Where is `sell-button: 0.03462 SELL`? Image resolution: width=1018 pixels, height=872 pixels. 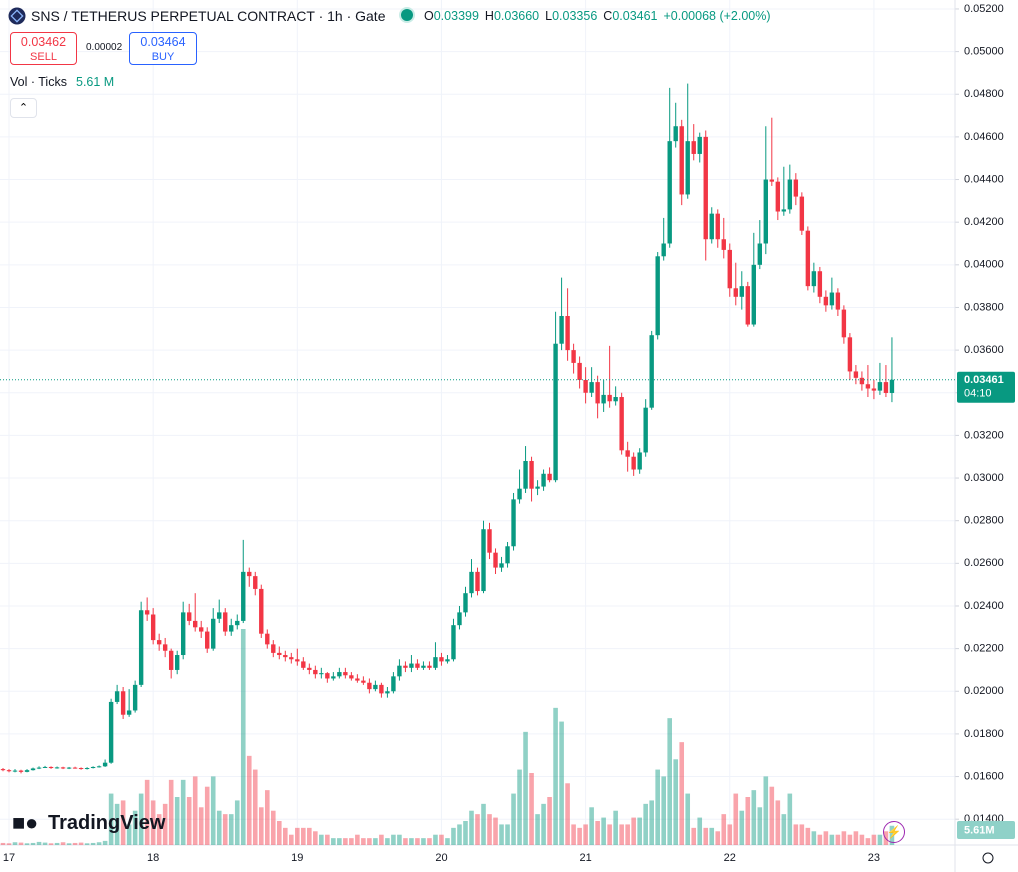
sell-button: 0.03462 SELL is located at coordinates (43, 48).